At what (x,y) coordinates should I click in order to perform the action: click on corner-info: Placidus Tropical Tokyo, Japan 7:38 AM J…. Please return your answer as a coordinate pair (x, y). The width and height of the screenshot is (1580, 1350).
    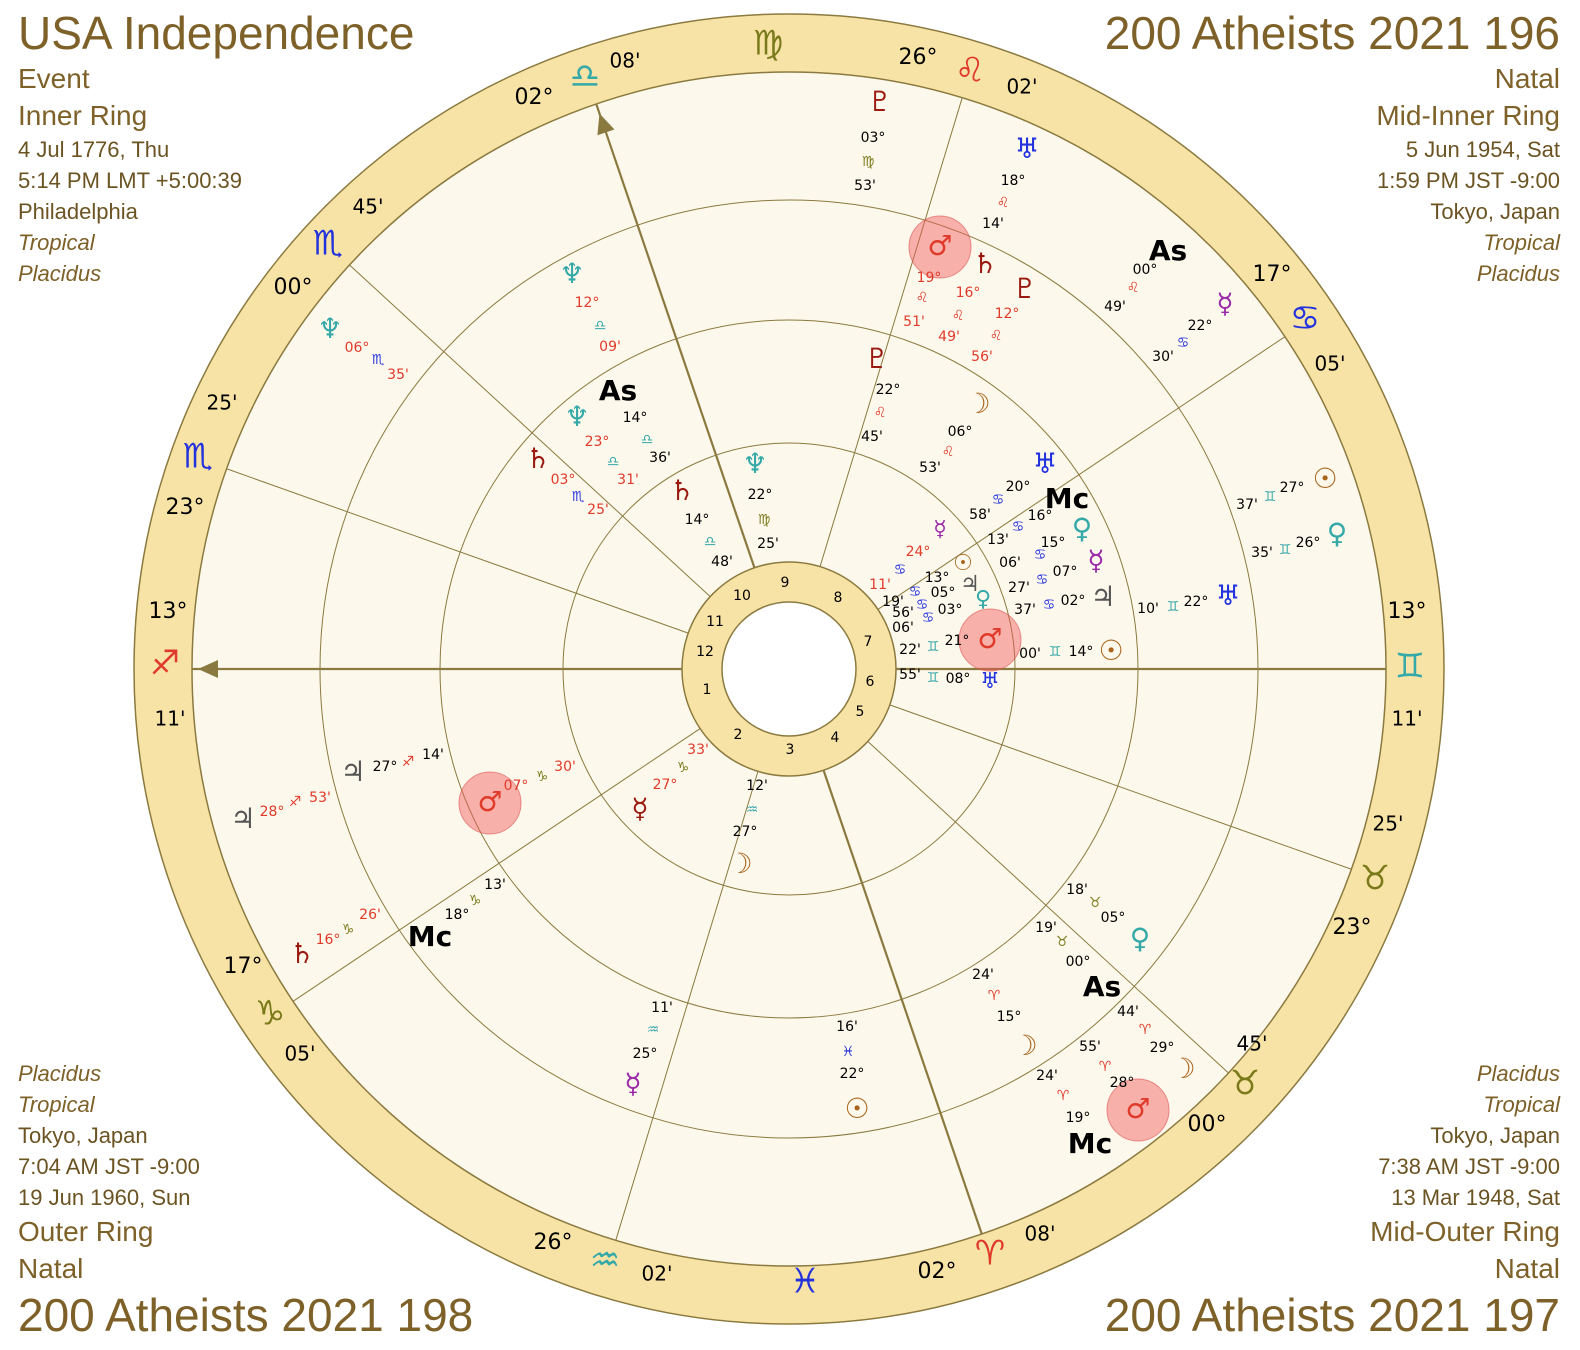
    Looking at the image, I should click on (1332, 1196).